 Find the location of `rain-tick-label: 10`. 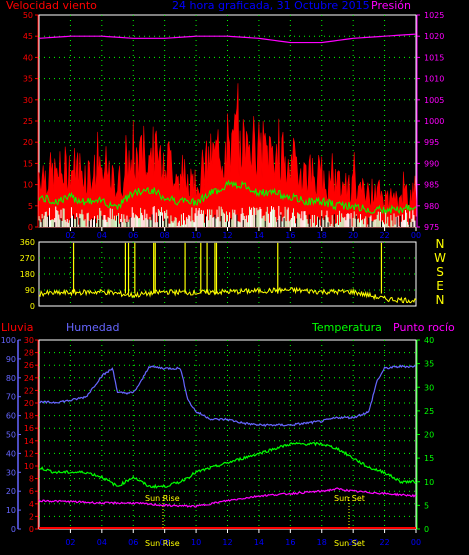

rain-tick-label: 10 is located at coordinates (29, 466).